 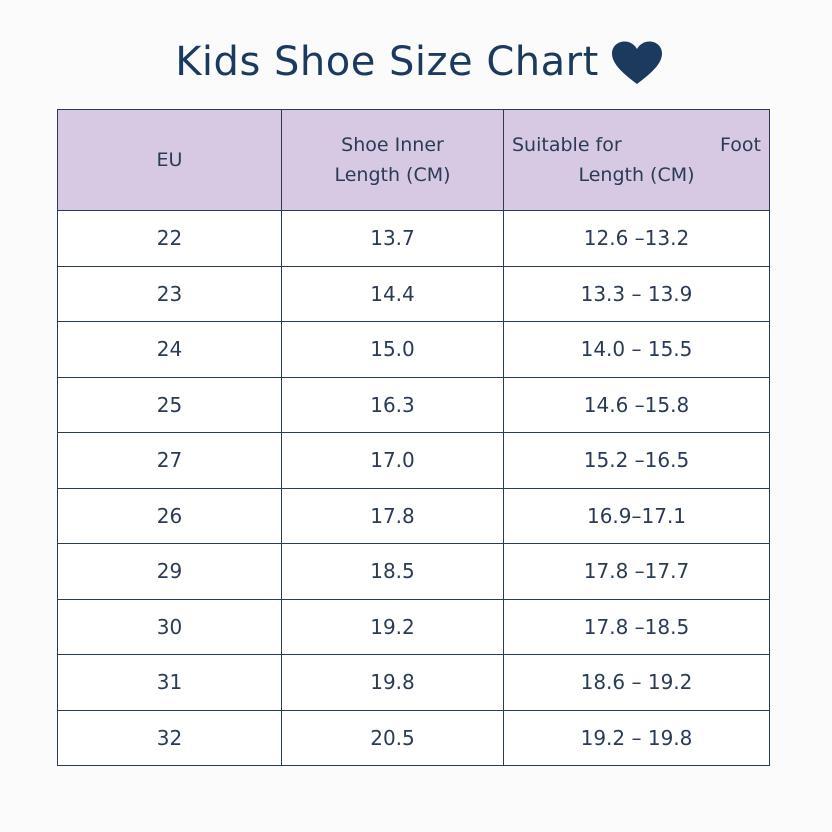 I want to click on cell-inner-length: 19.2, so click(x=392, y=626).